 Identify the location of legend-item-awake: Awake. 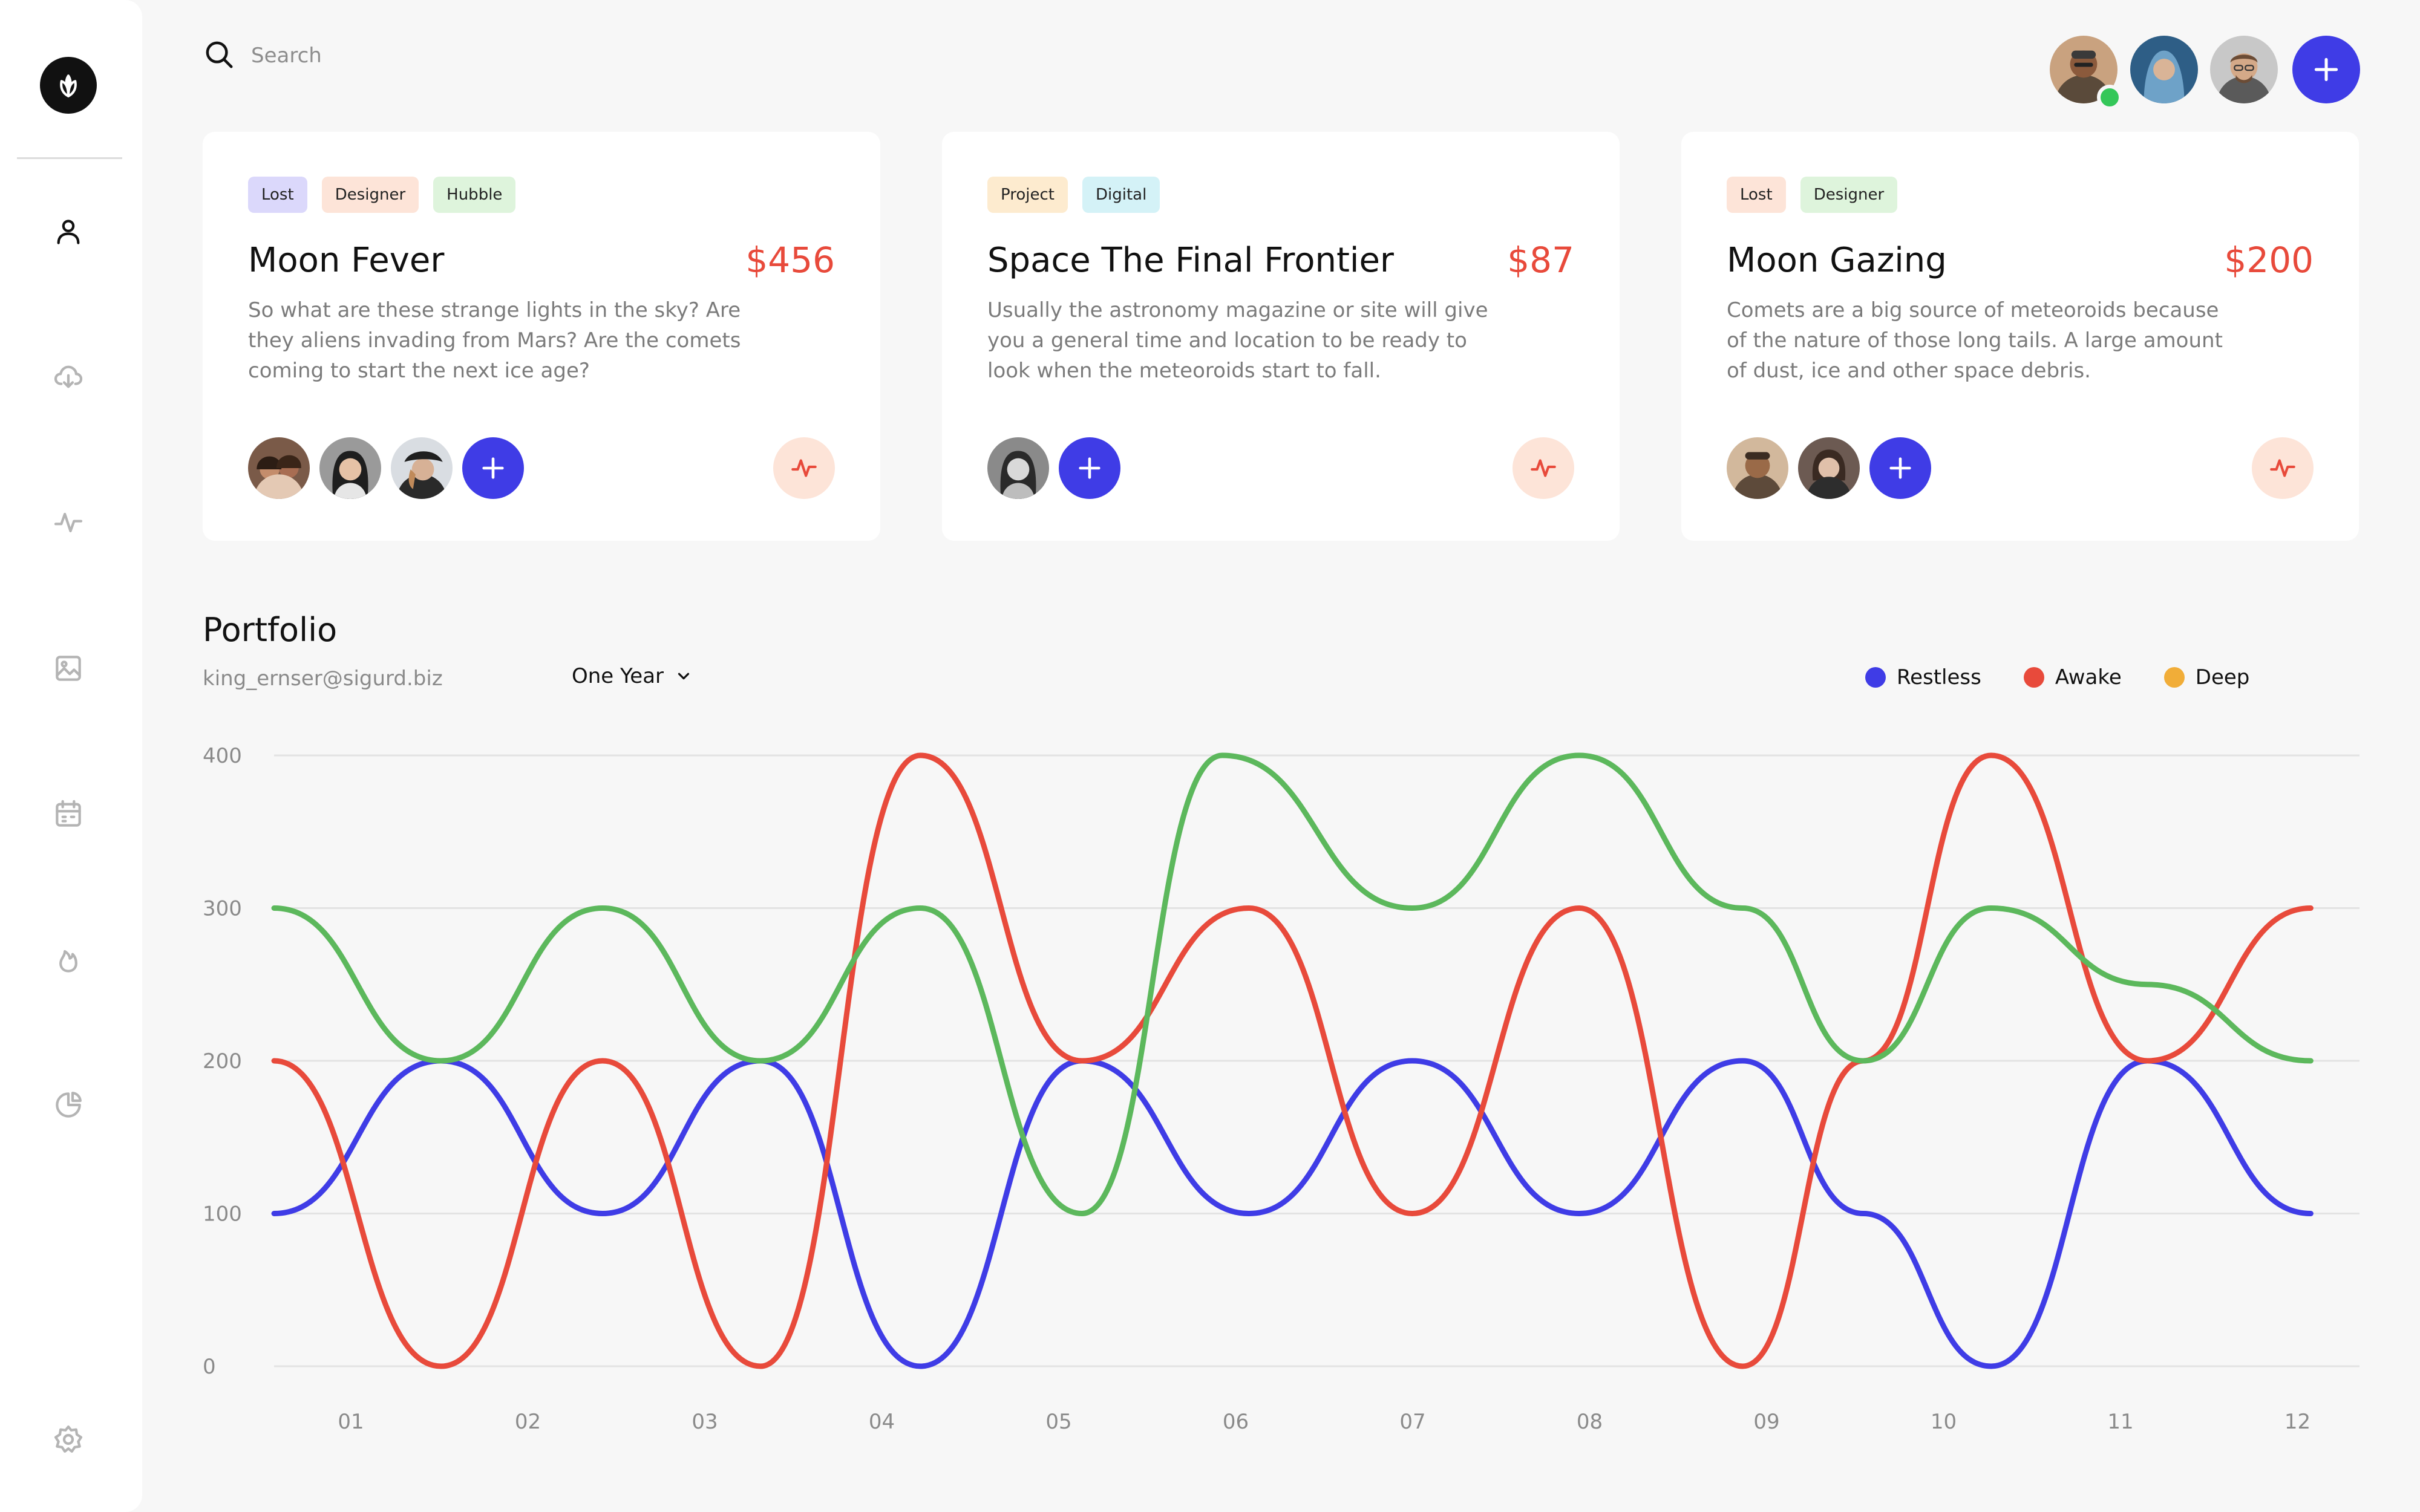
(2072, 677).